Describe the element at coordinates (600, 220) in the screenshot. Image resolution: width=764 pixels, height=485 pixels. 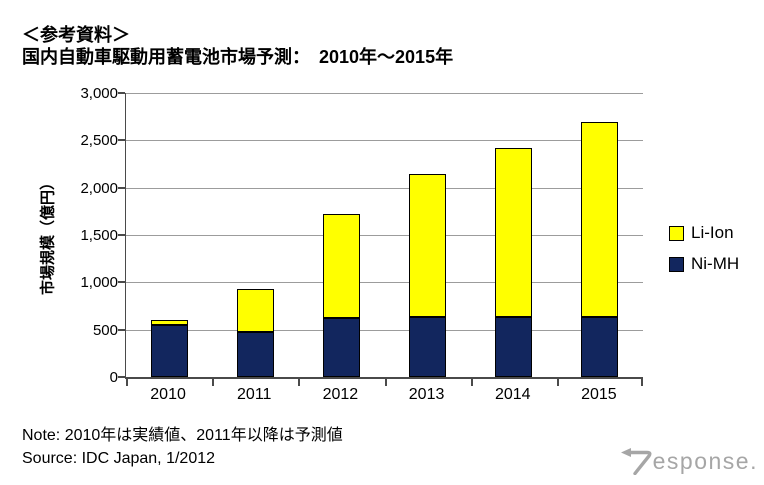
I see `bar-segment-li-ion-2015` at that location.